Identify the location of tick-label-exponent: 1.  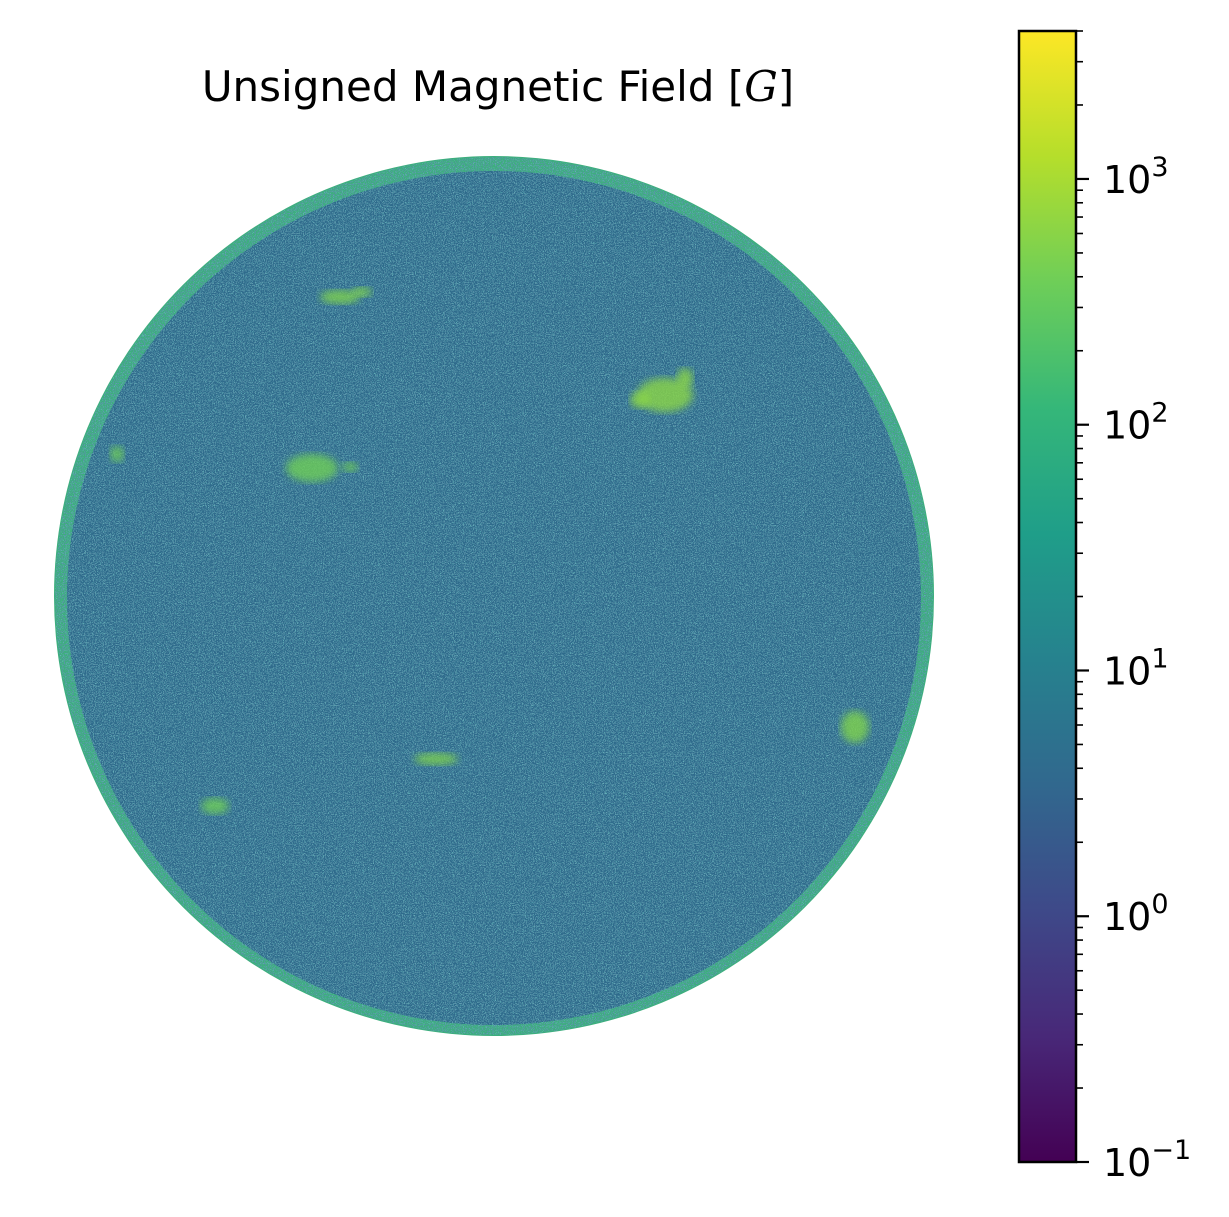
(1159, 658).